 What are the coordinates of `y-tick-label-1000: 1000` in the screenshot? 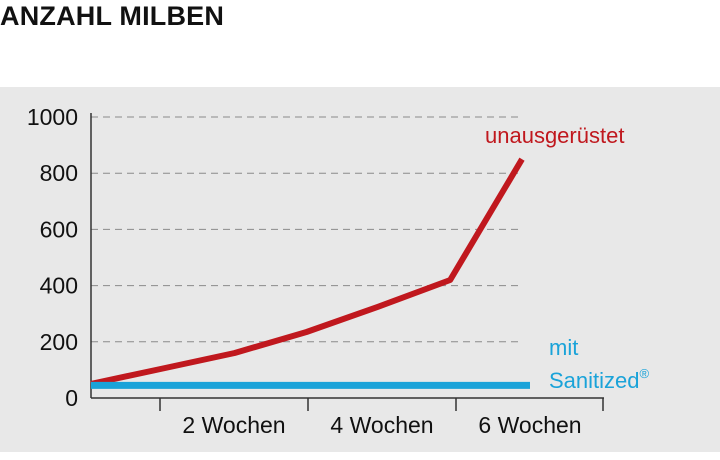 It's located at (52, 117).